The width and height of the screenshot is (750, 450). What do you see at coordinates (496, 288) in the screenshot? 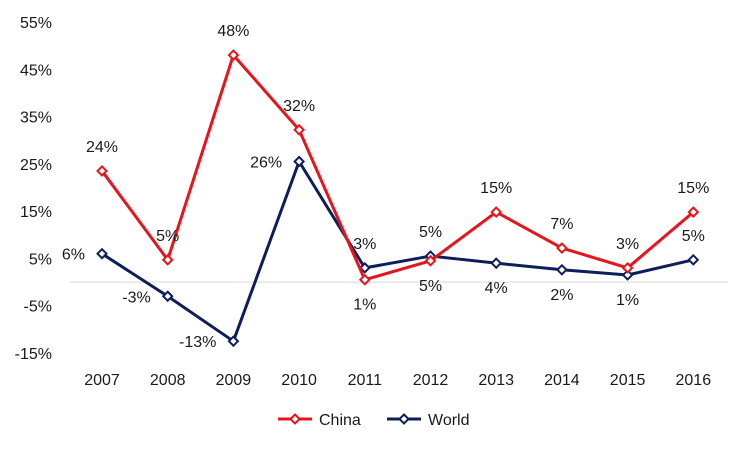
I see `world-data-label: 4%` at bounding box center [496, 288].